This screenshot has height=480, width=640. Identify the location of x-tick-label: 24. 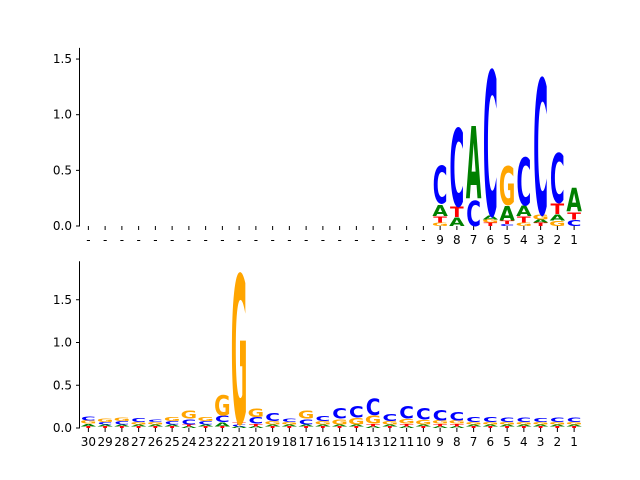
(188, 442).